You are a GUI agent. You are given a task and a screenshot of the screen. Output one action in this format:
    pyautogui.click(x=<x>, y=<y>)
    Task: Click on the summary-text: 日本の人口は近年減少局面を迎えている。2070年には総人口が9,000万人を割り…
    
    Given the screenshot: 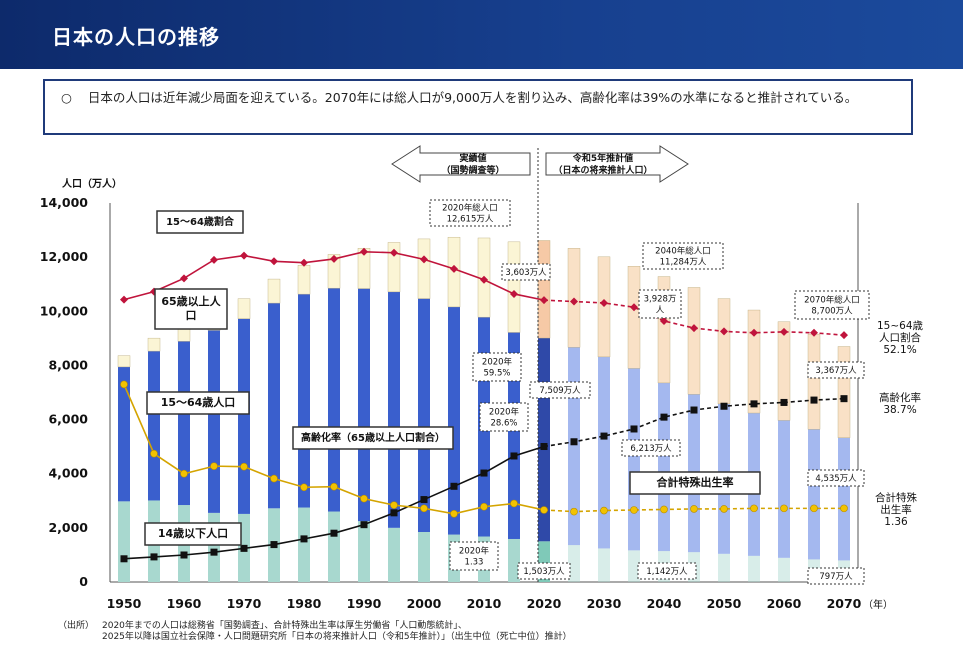 What is the action you would take?
    pyautogui.click(x=472, y=97)
    